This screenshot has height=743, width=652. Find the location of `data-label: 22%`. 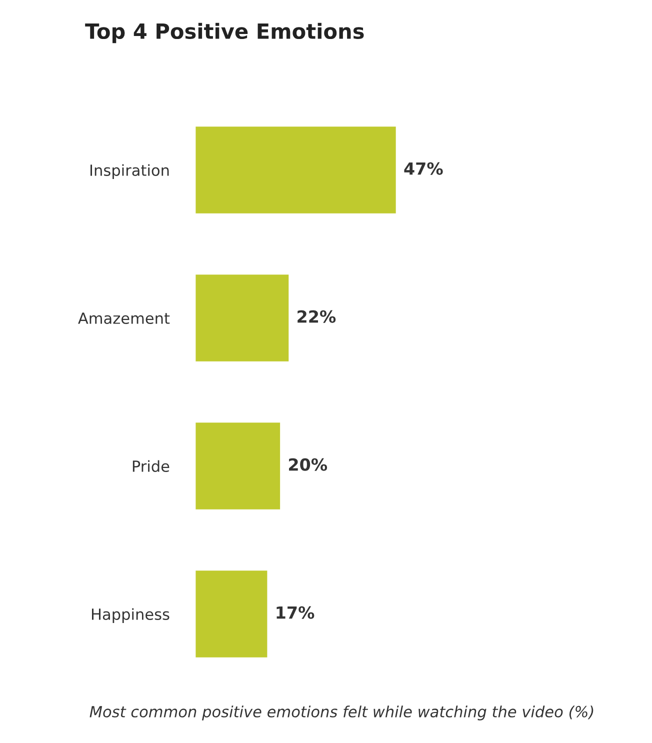

data-label: 22% is located at coordinates (317, 316).